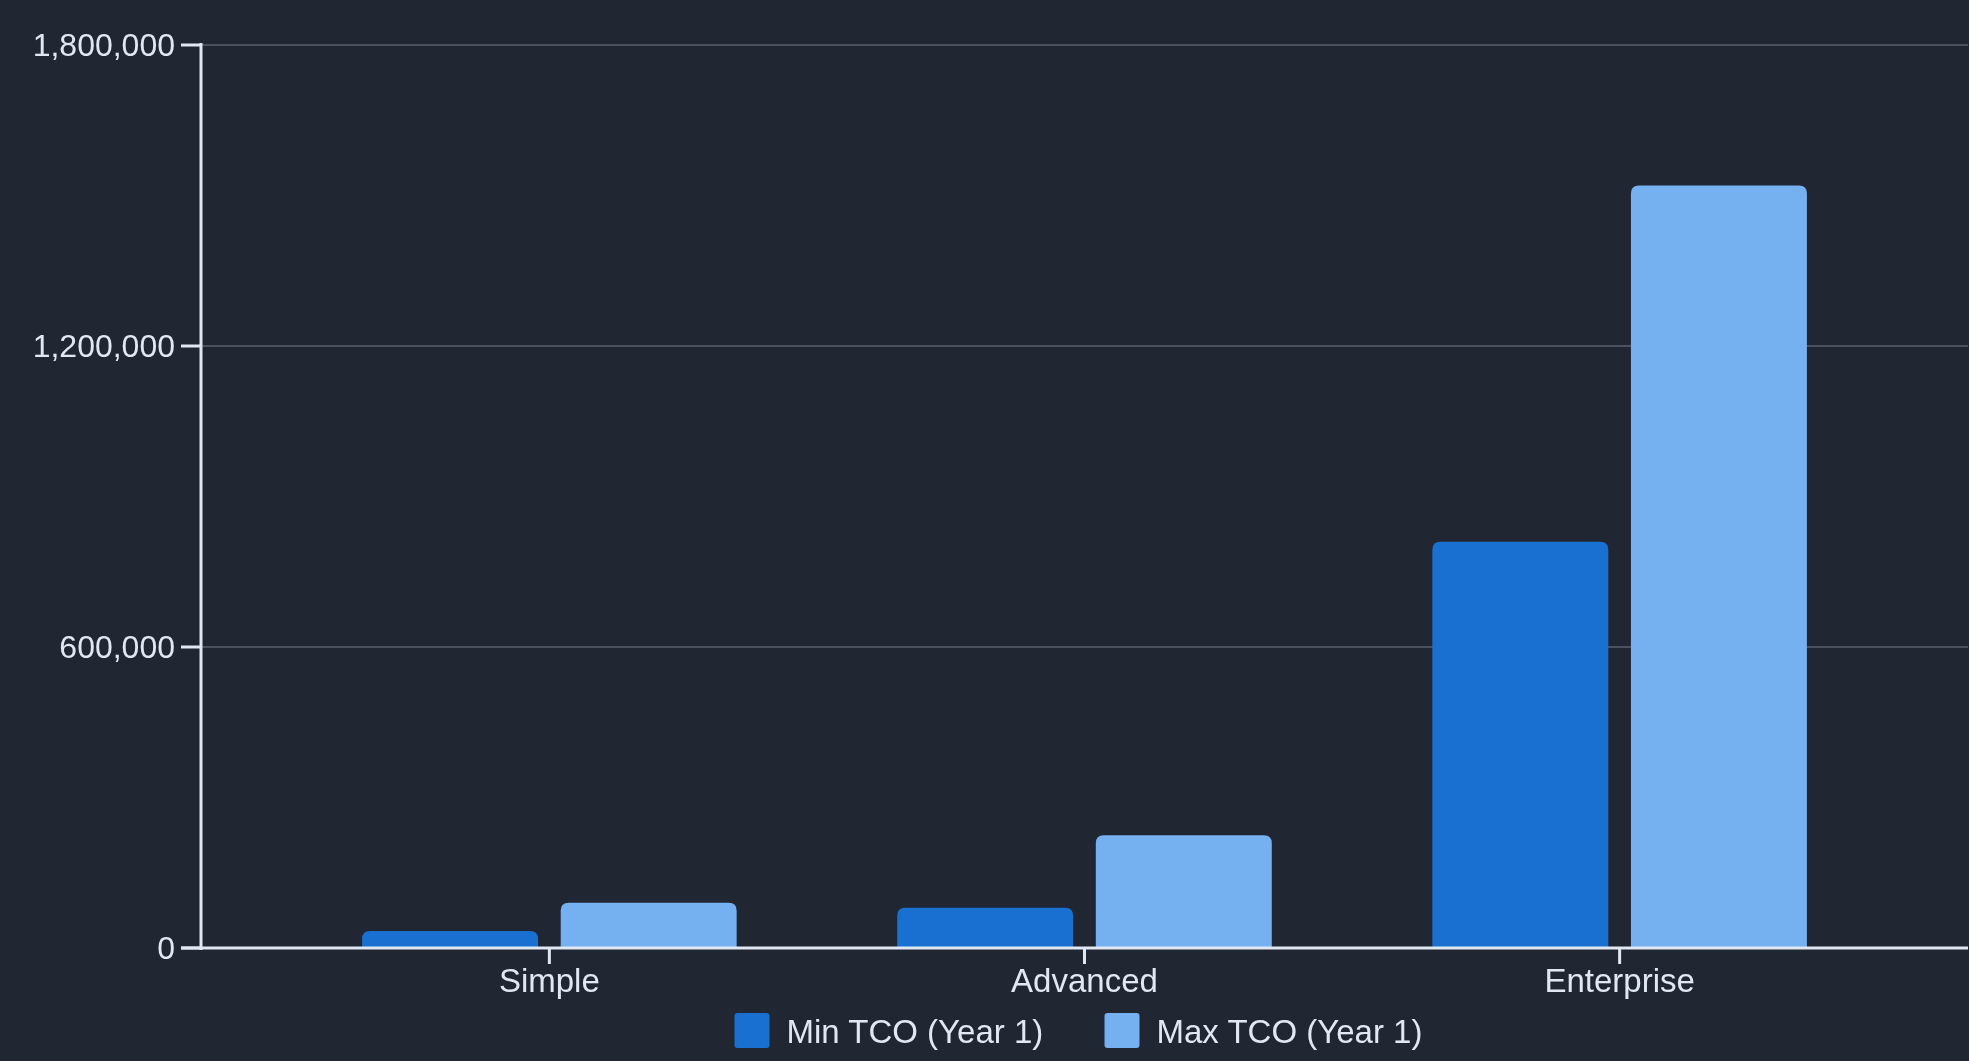 This screenshot has height=1061, width=1969. Describe the element at coordinates (103, 45) in the screenshot. I see `y-tick-label: 1,800,000` at that location.